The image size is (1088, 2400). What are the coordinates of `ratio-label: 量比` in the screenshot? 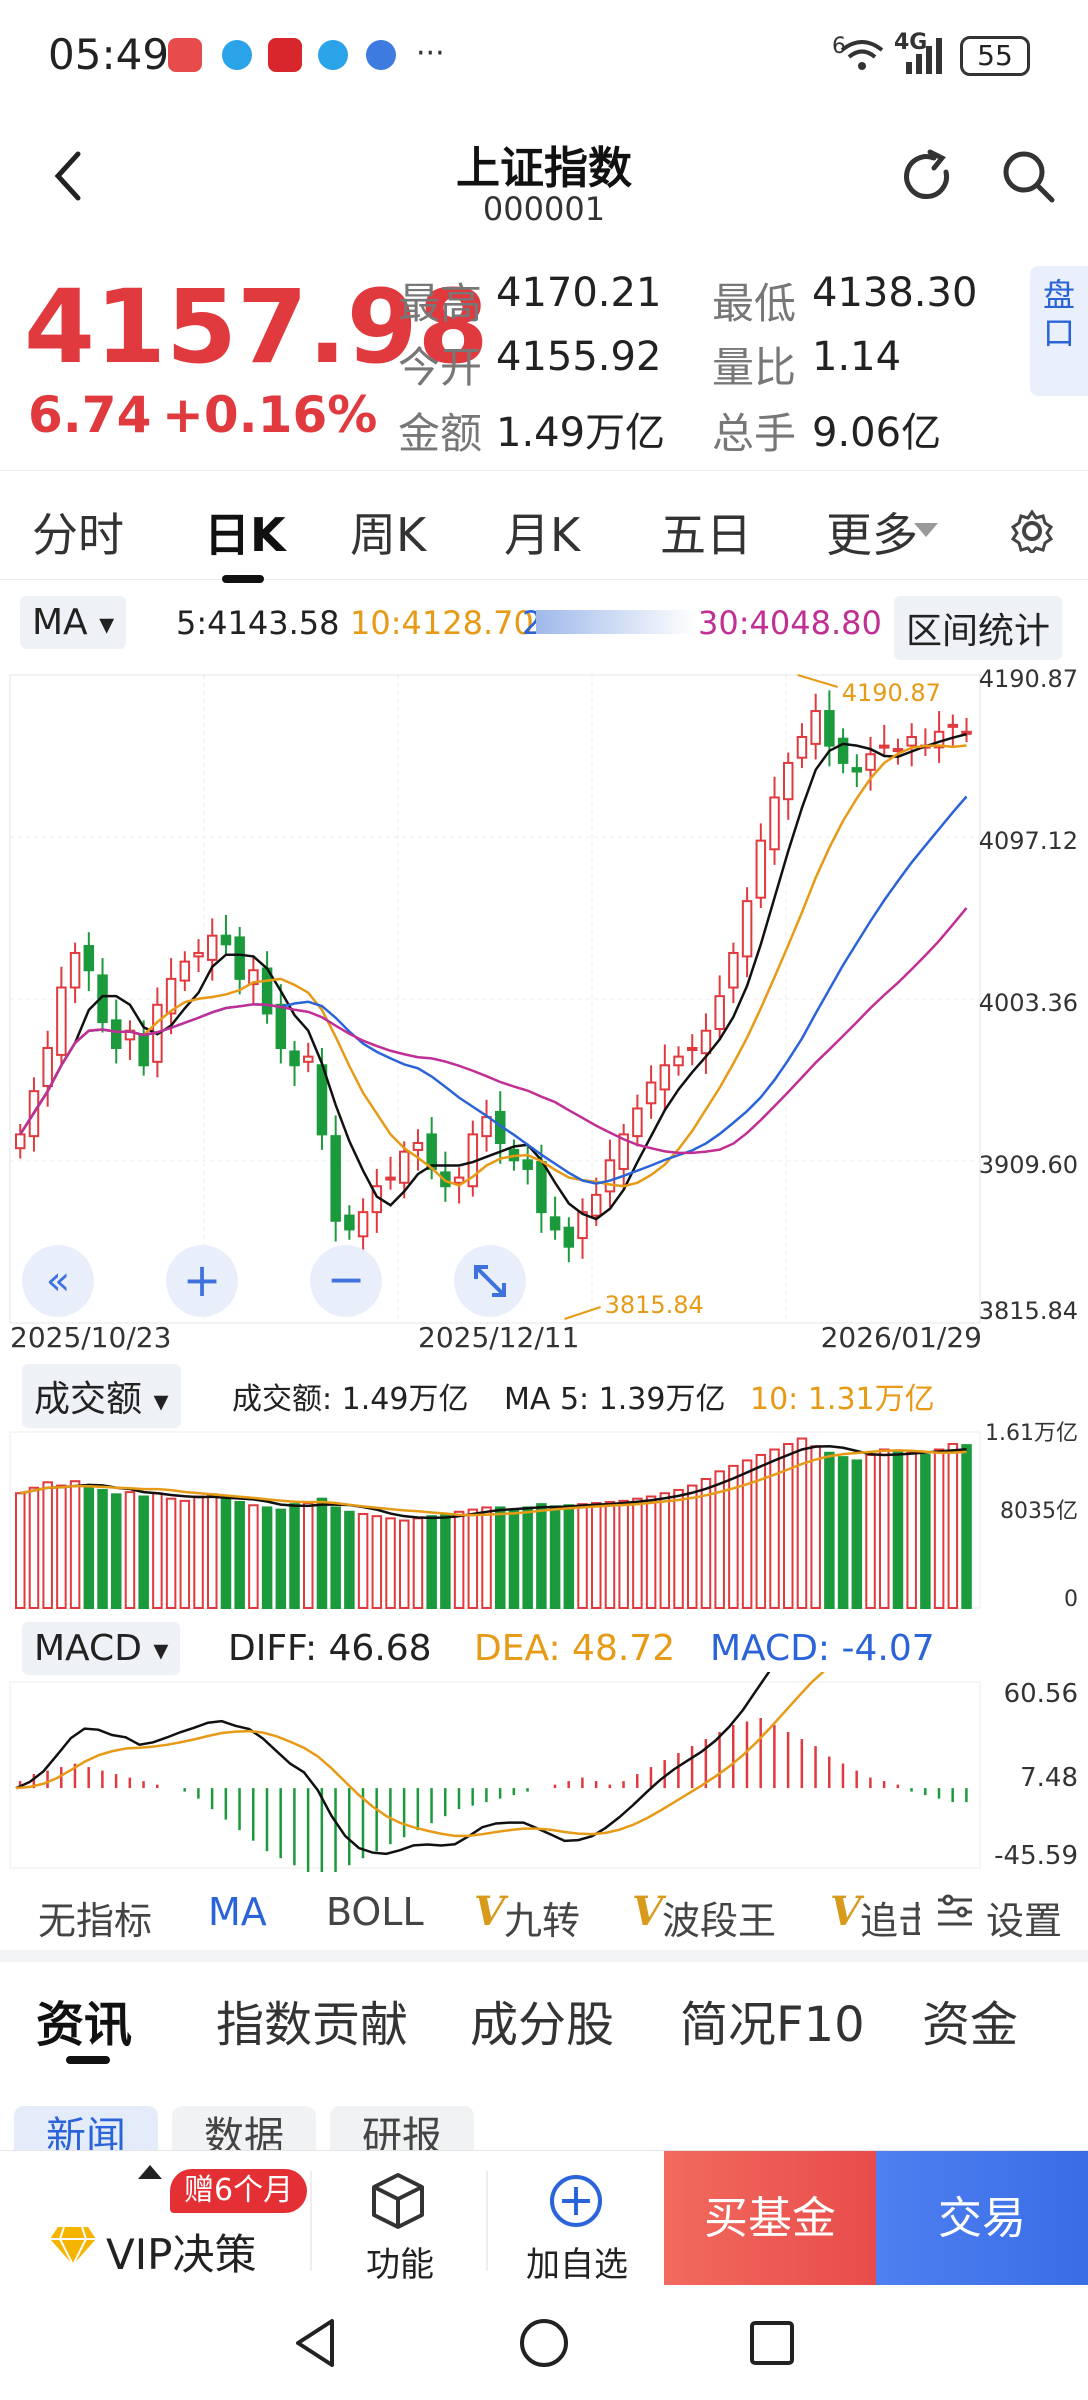 It's located at (754, 367).